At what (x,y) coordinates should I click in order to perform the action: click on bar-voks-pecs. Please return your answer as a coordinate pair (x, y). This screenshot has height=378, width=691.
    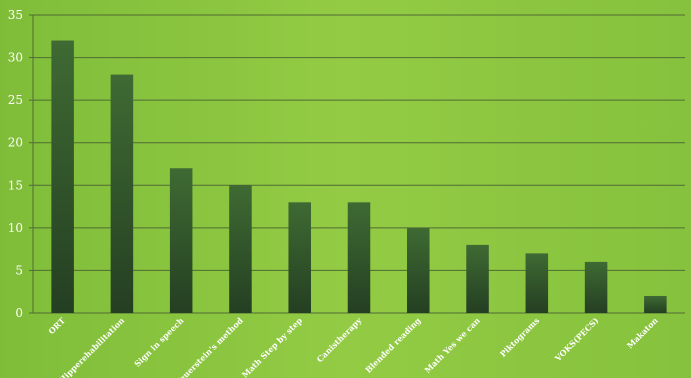
    Looking at the image, I should click on (596, 287).